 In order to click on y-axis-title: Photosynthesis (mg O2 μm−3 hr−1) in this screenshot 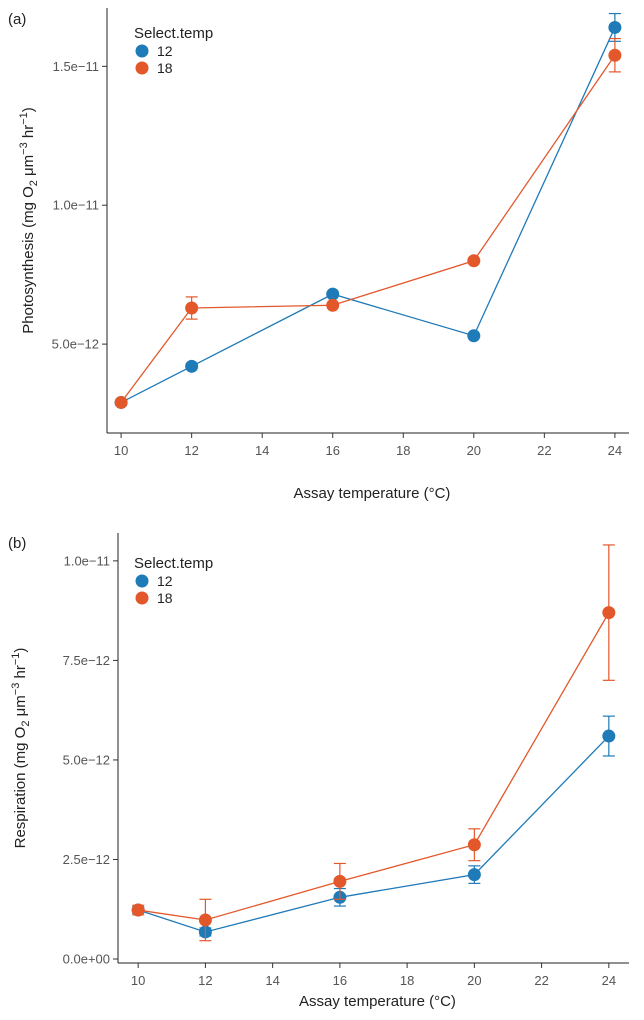, I will do `click(29, 220)`.